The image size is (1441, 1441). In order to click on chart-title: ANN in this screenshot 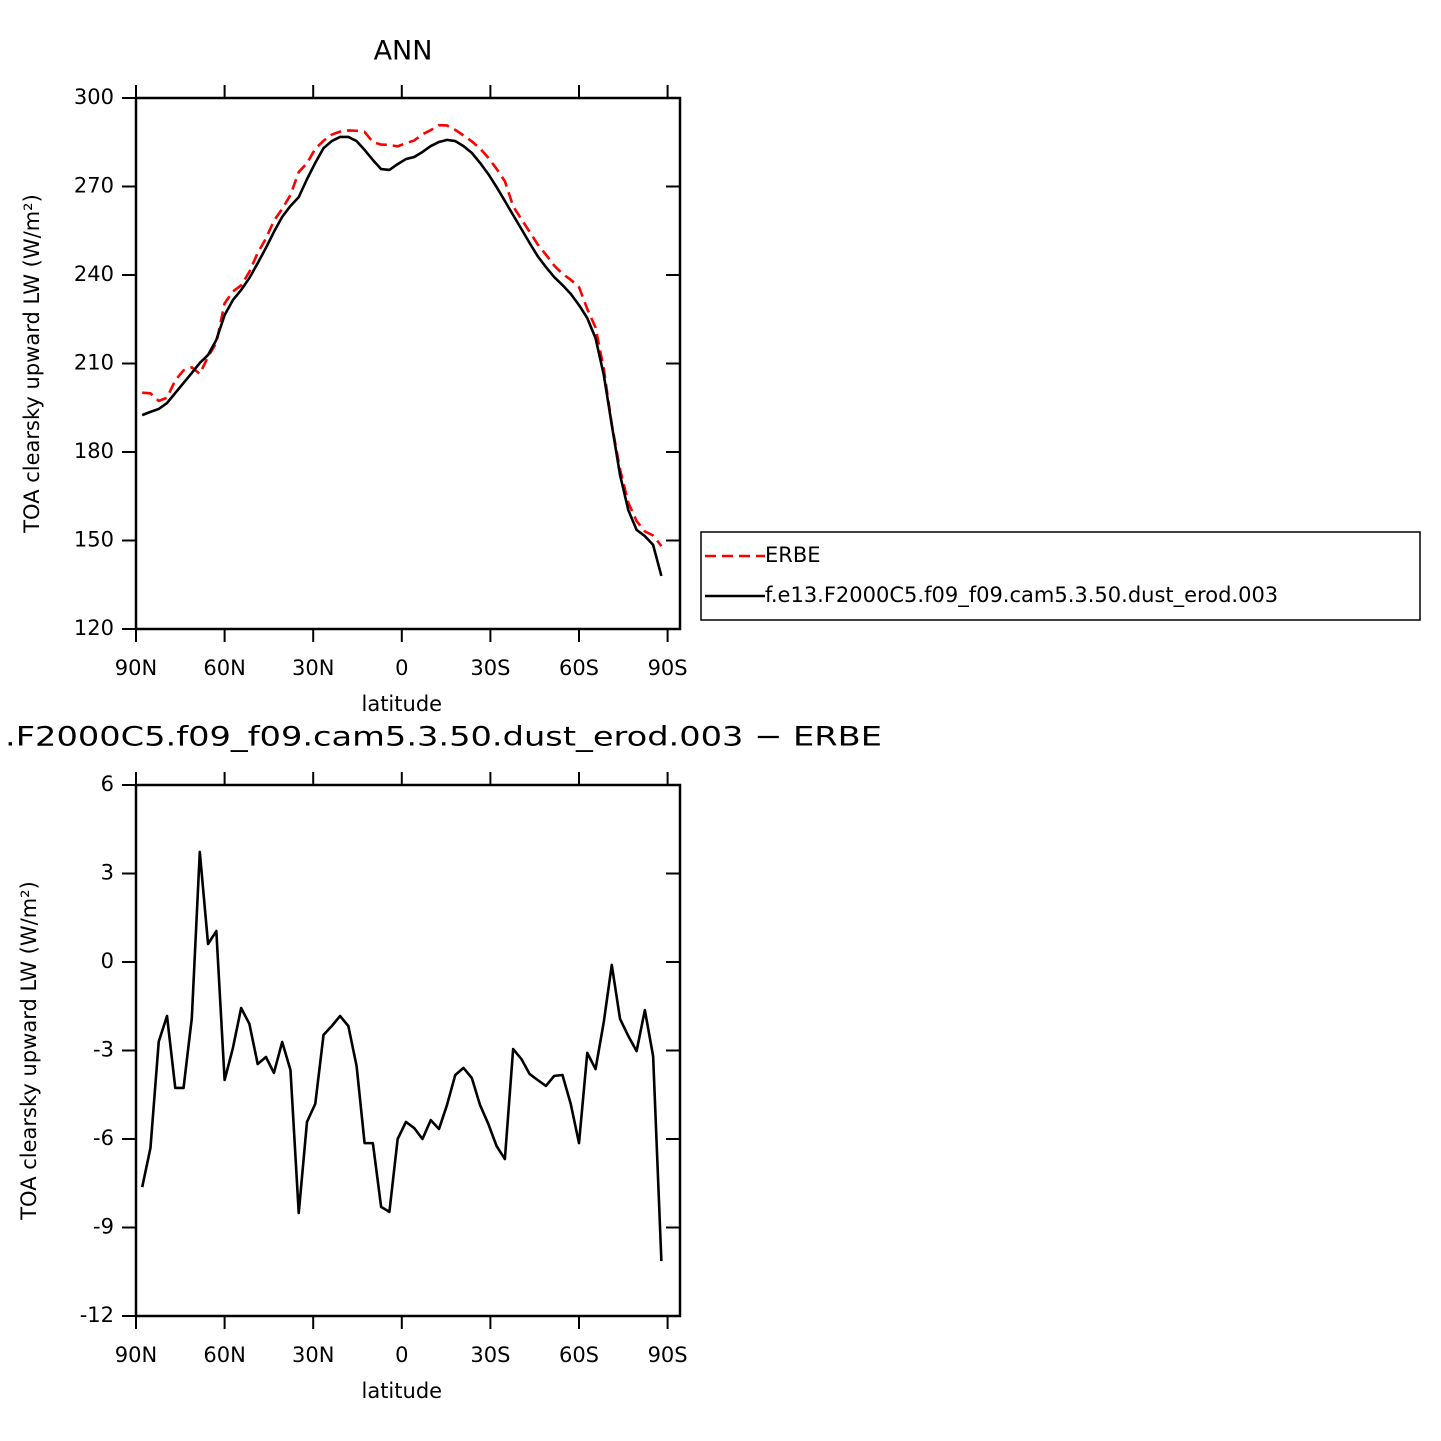, I will do `click(403, 51)`.